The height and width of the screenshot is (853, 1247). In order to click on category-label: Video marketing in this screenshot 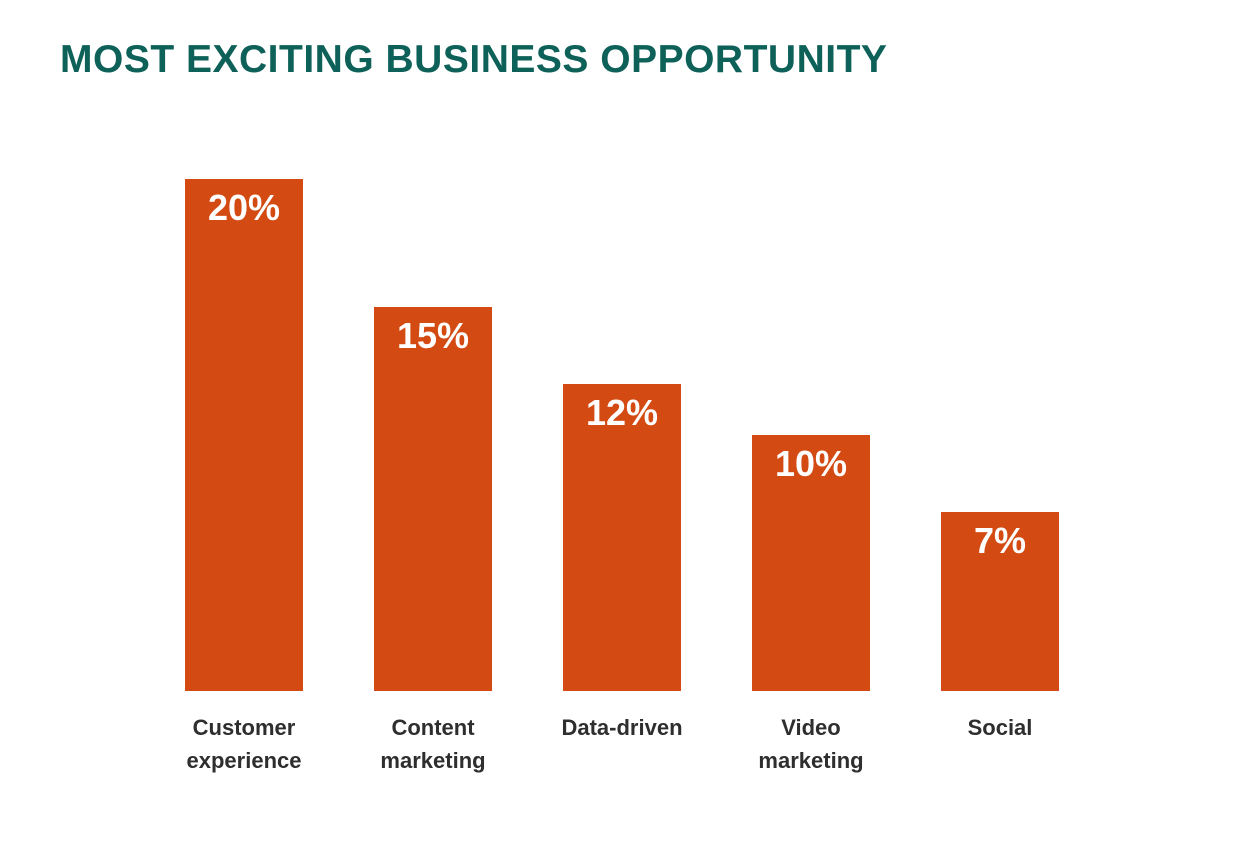, I will do `click(811, 744)`.